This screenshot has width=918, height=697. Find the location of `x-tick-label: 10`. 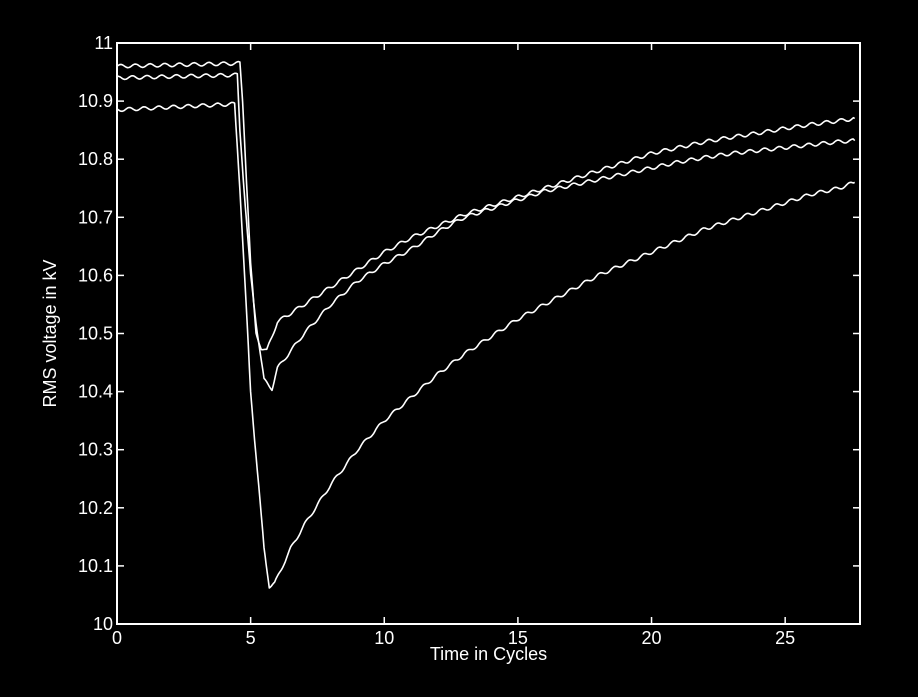

x-tick-label: 10 is located at coordinates (384, 638).